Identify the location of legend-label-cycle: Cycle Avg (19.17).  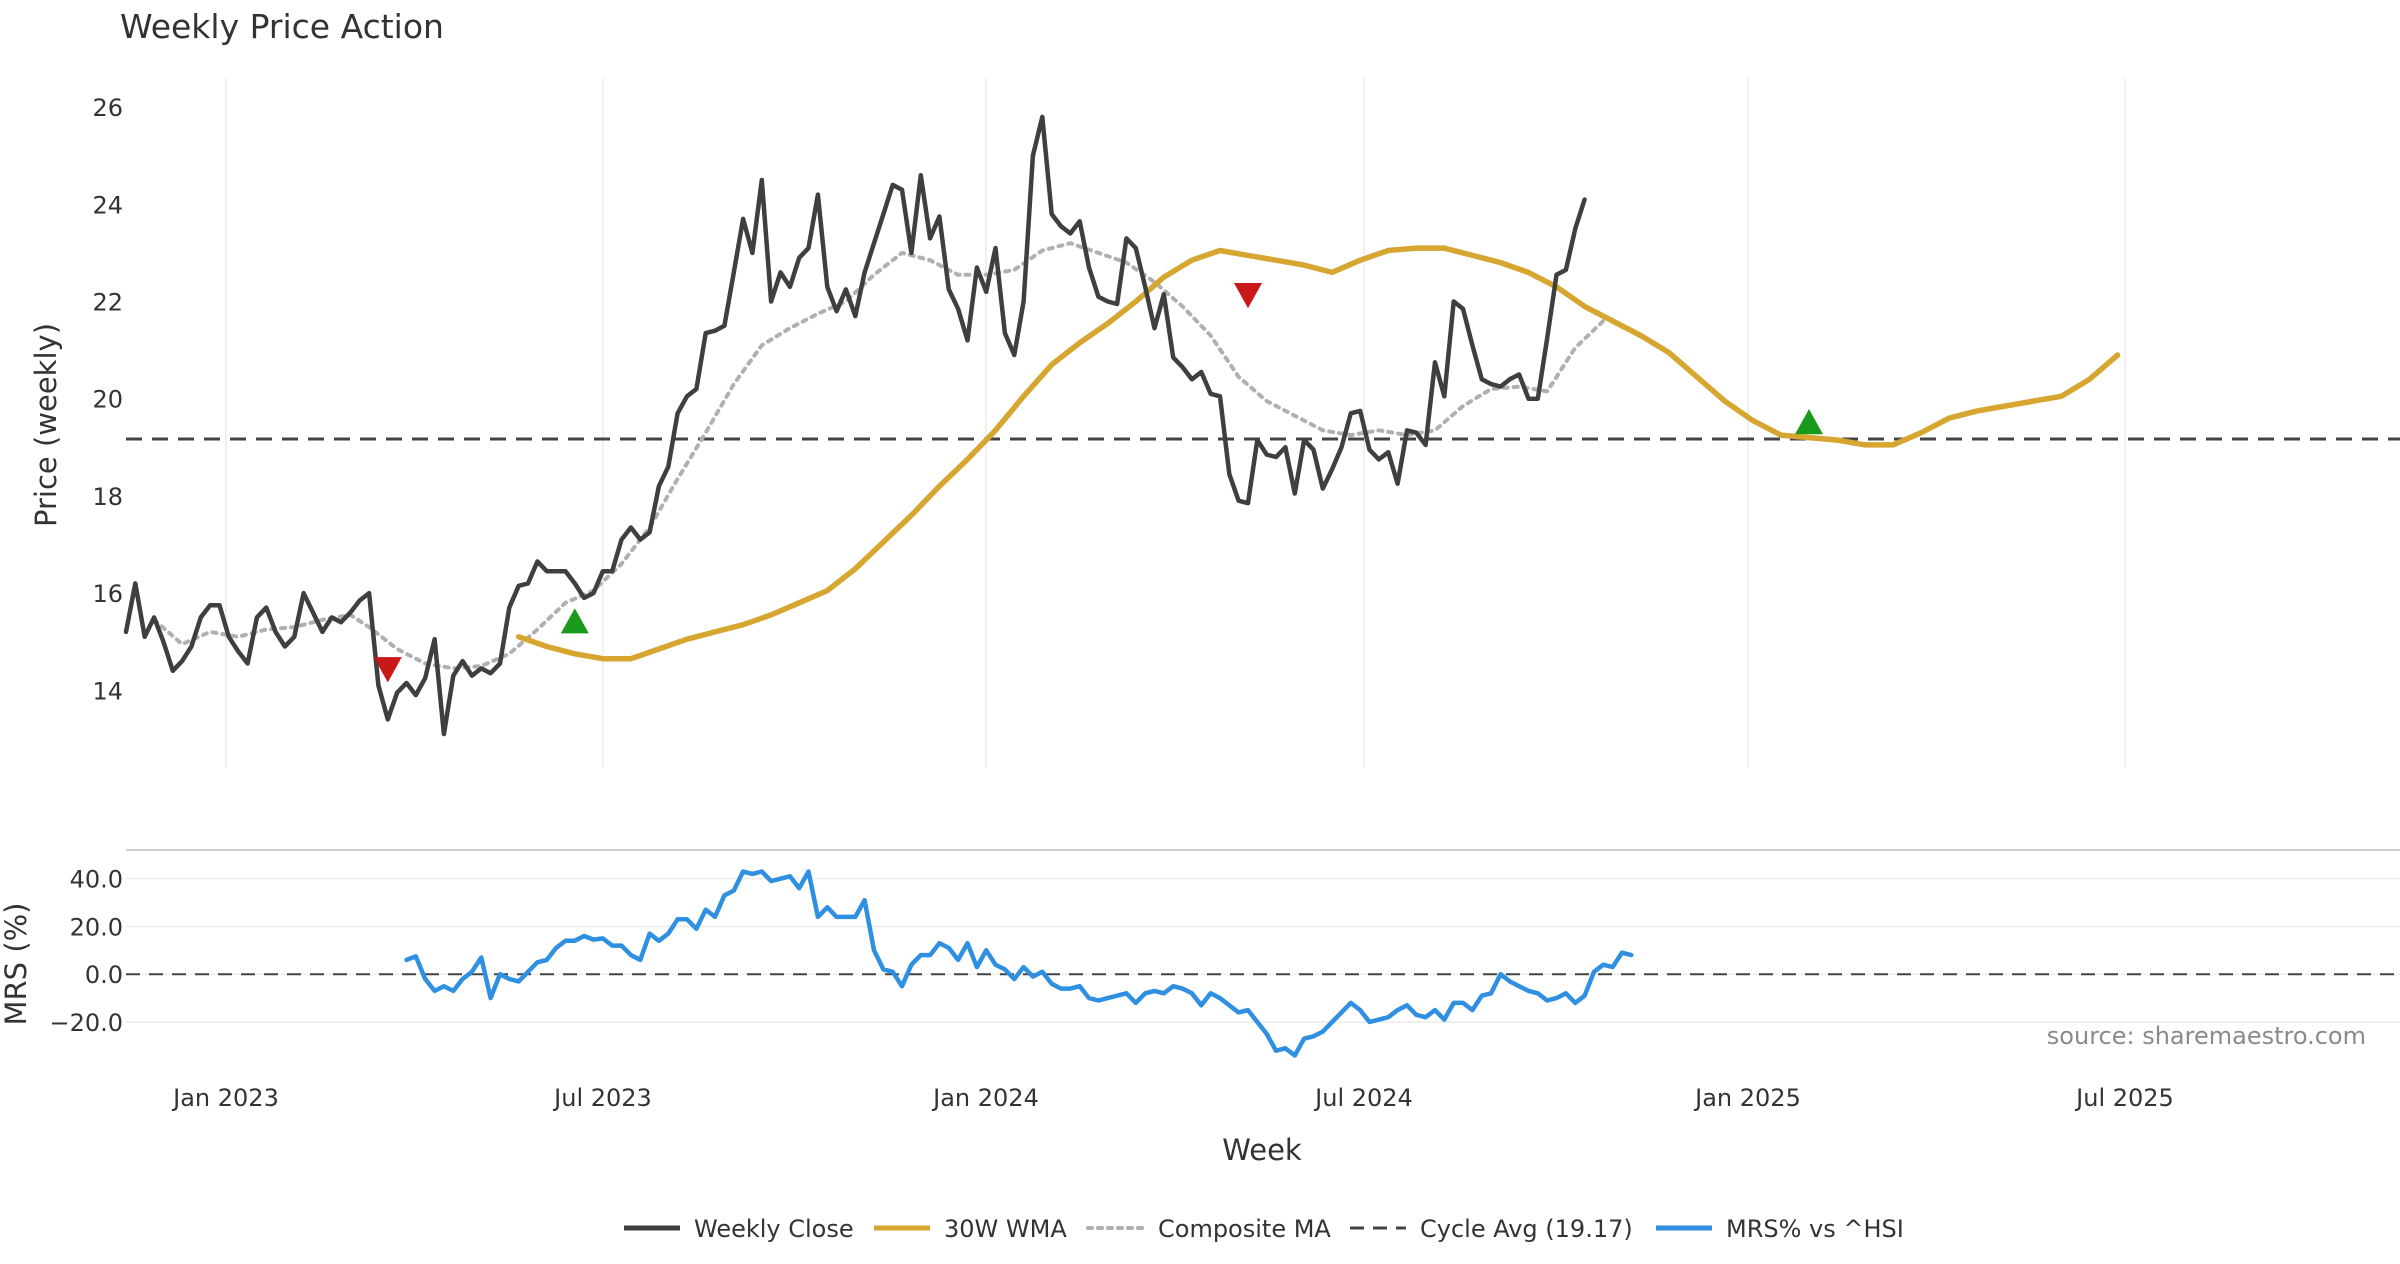
(1526, 1229).